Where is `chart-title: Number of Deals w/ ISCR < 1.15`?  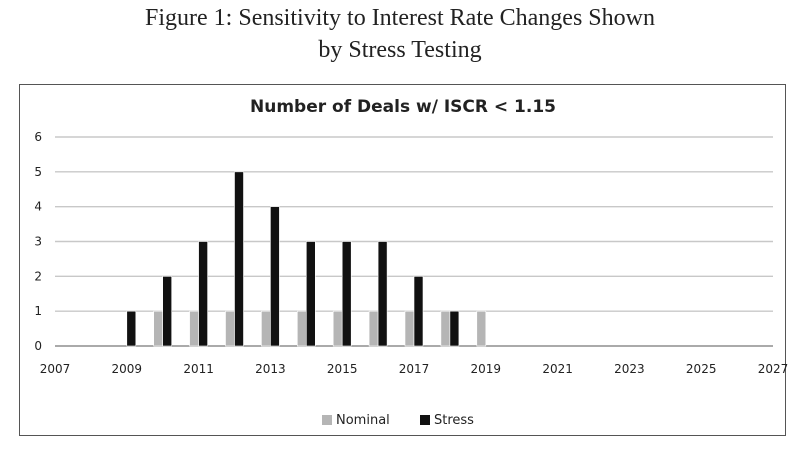 chart-title: Number of Deals w/ ISCR < 1.15 is located at coordinates (403, 107).